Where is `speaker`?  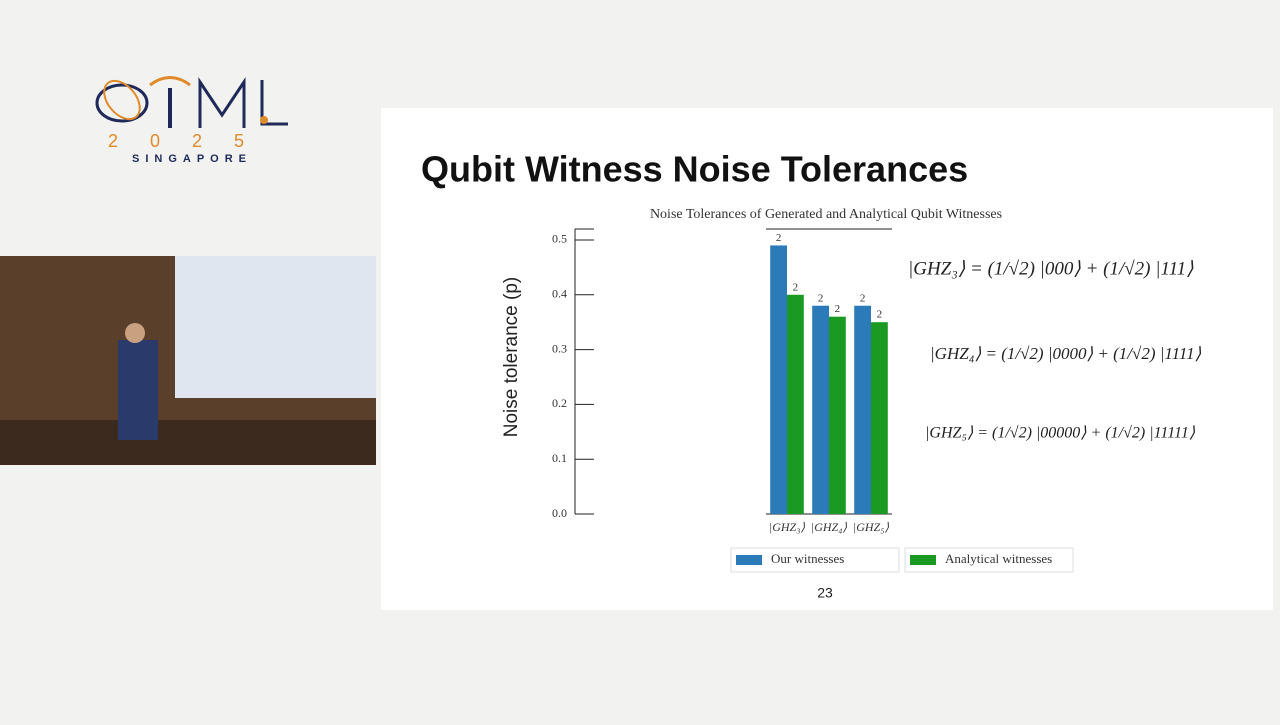 speaker is located at coordinates (138, 390).